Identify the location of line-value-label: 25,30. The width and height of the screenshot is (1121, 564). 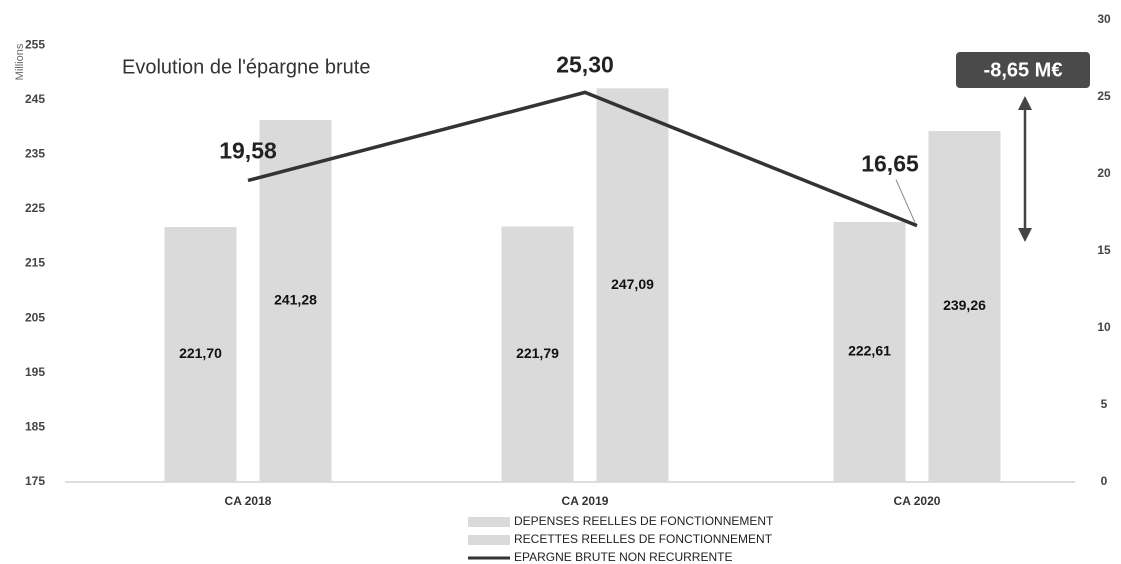
(585, 64).